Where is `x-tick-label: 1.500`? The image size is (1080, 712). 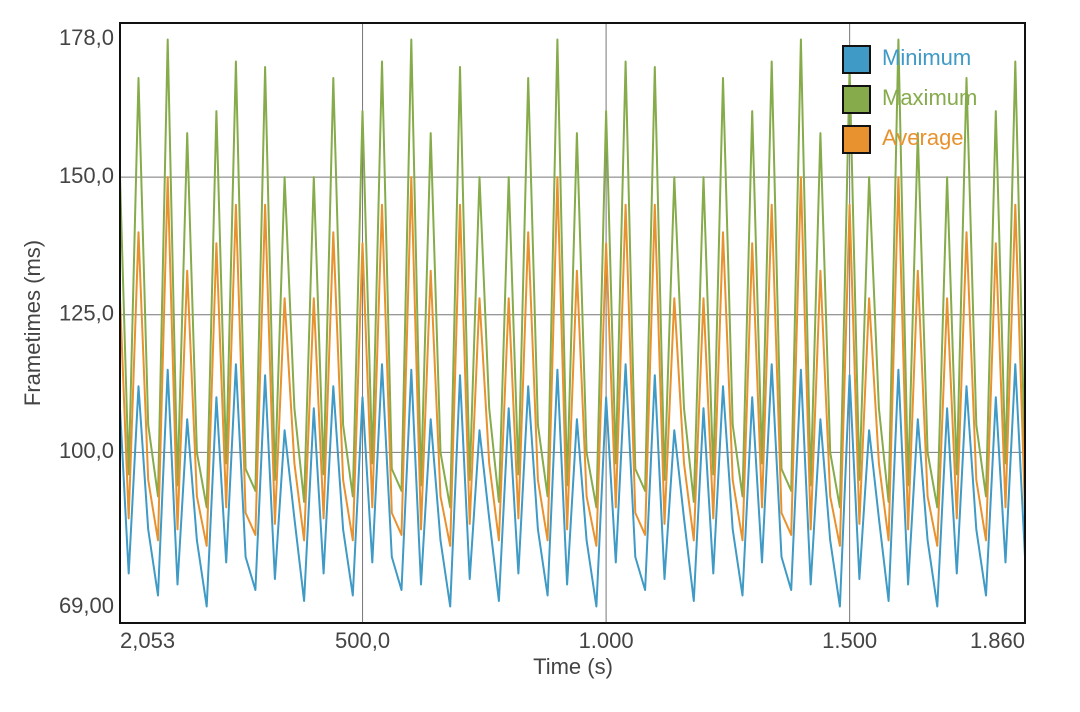
x-tick-label: 1.500 is located at coordinates (849, 640).